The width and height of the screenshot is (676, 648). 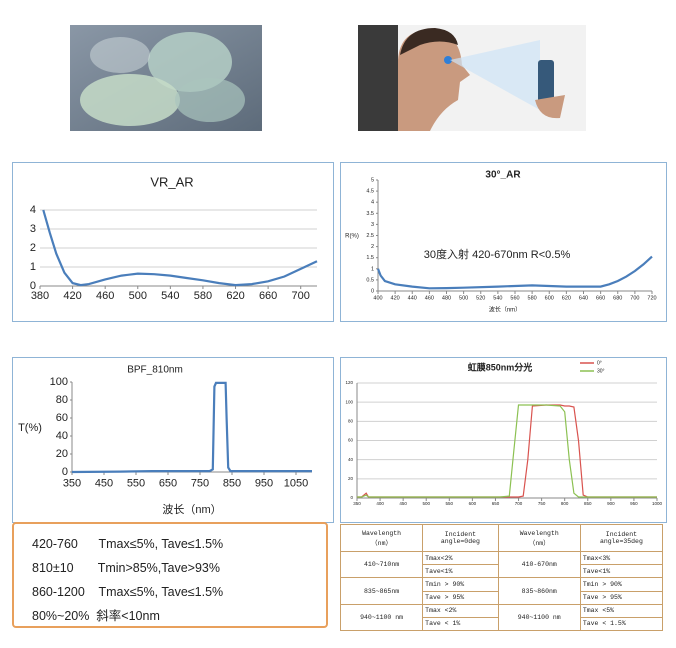 What do you see at coordinates (372, 269) in the screenshot?
I see `y-tick-label: 1` at bounding box center [372, 269].